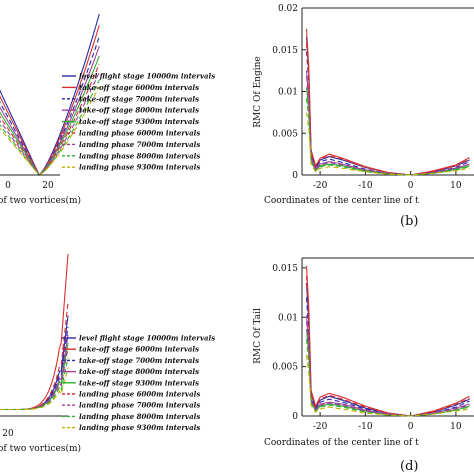 The image size is (474, 474). What do you see at coordinates (139, 144) in the screenshot?
I see `panel-a-legend-label-6: landing phase 7000m intervals` at bounding box center [139, 144].